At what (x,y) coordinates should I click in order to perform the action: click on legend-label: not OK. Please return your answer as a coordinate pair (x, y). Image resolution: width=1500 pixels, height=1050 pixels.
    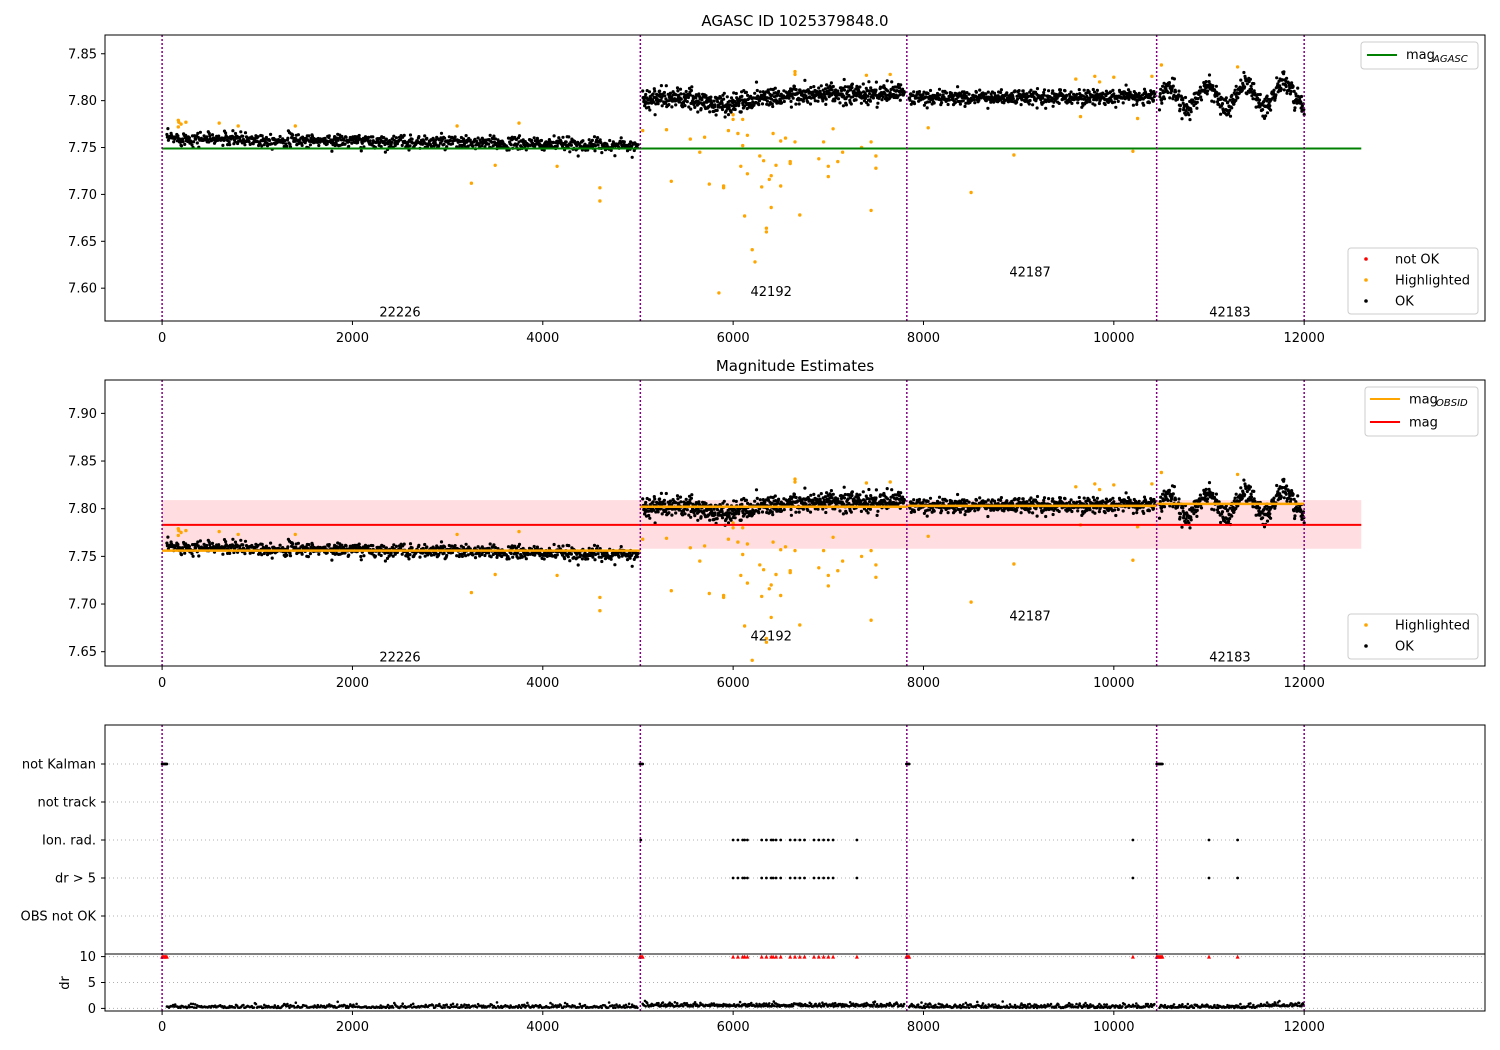
    Looking at the image, I should click on (1417, 260).